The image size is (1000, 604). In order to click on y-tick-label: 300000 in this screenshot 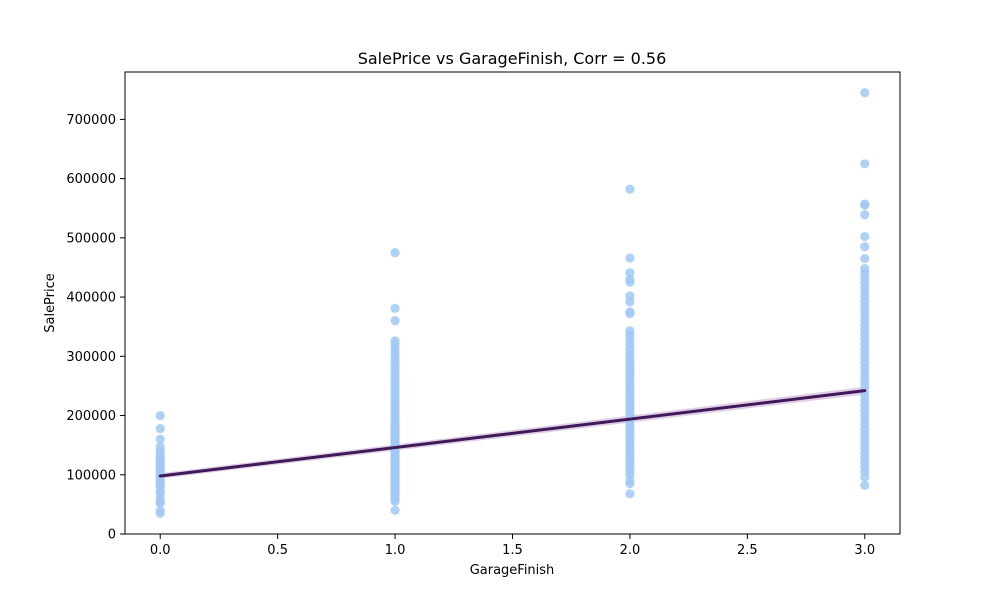, I will do `click(91, 357)`.